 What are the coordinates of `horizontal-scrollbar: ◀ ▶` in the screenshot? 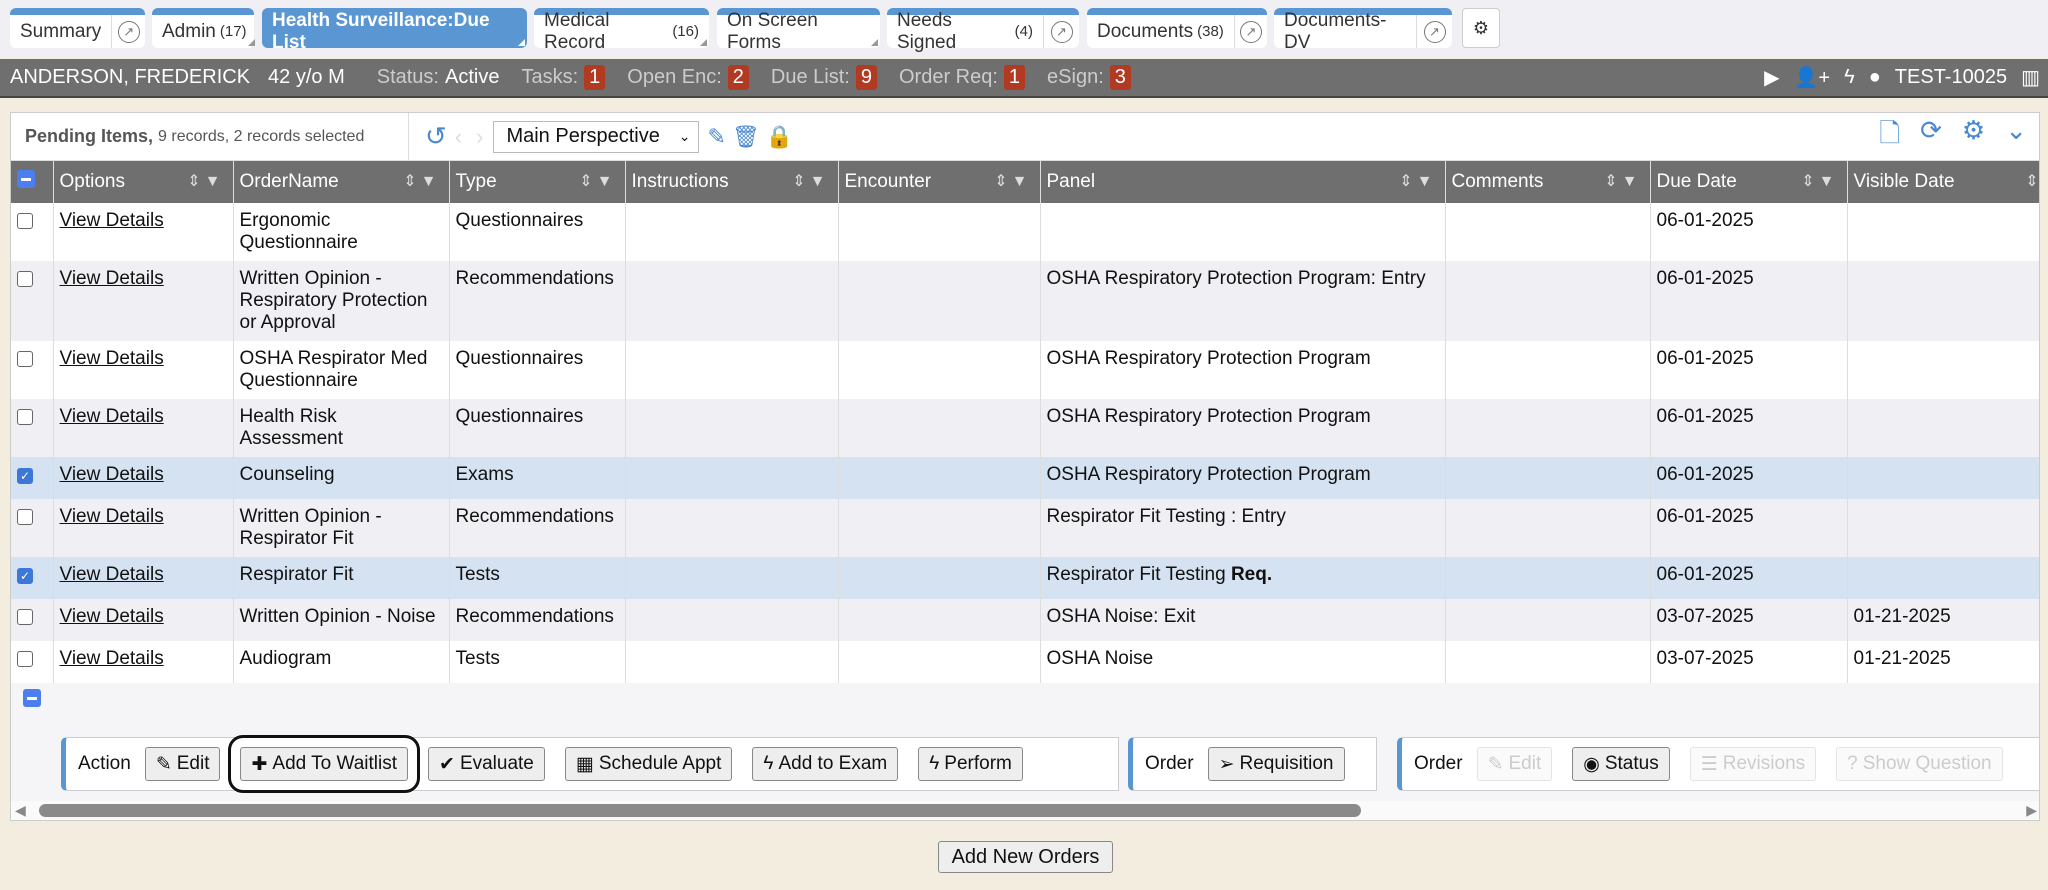 It's located at (1025, 810).